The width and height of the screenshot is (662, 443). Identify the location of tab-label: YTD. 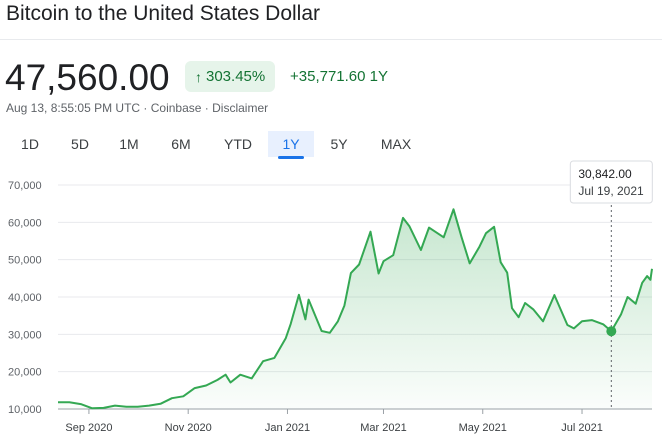
(238, 144).